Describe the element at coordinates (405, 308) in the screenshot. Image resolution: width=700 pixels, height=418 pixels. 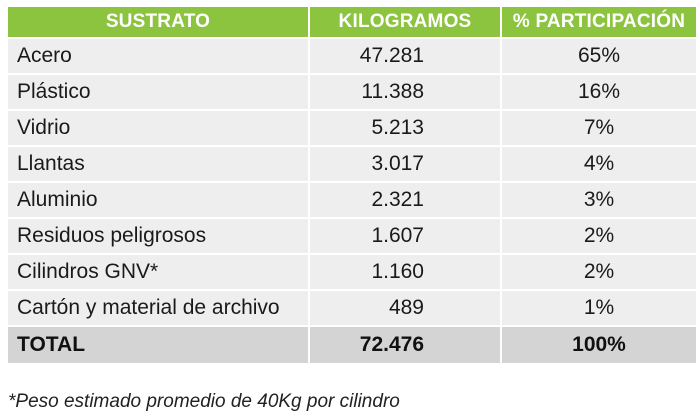
I see `kilograms-cell: 489` at that location.